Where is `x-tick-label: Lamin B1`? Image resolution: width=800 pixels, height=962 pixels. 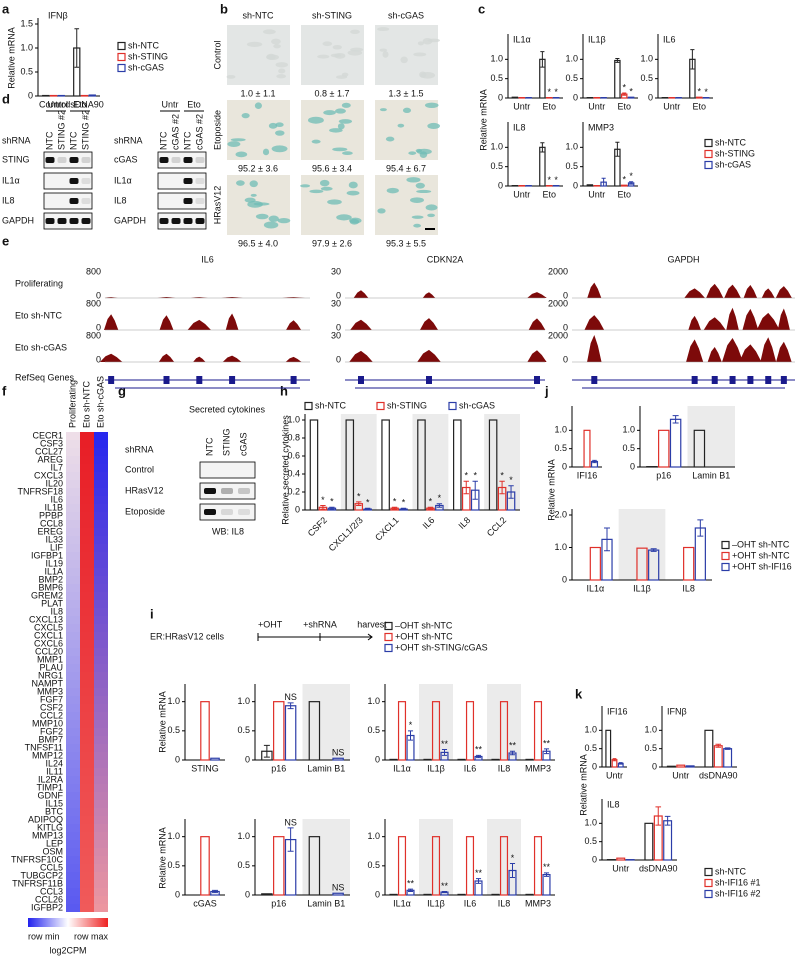 x-tick-label: Lamin B1 is located at coordinates (326, 768).